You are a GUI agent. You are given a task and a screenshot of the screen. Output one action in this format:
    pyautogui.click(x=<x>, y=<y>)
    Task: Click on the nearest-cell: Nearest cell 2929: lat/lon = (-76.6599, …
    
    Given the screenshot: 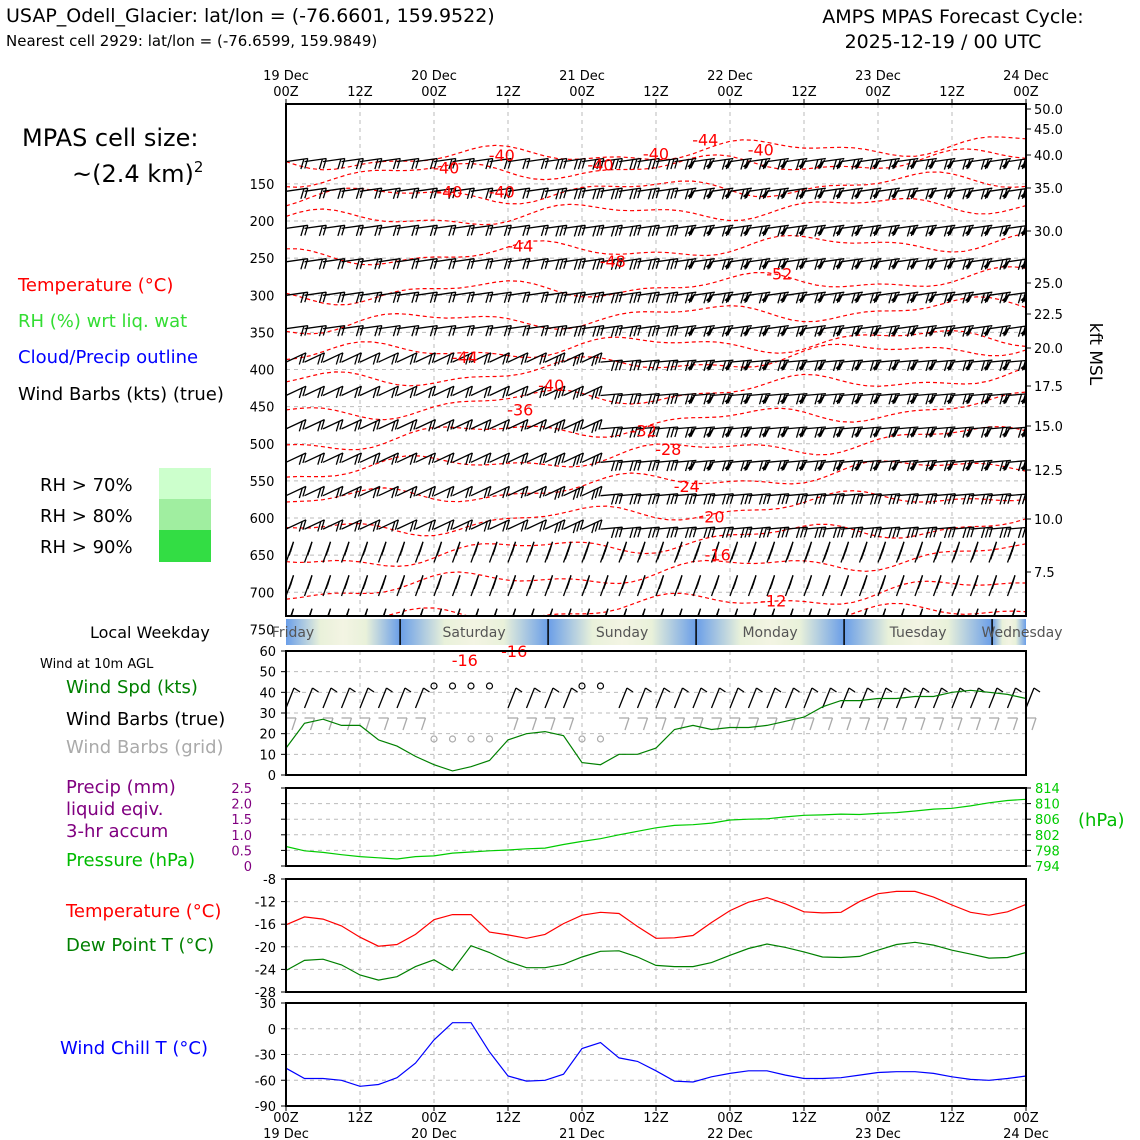 What is the action you would take?
    pyautogui.click(x=191, y=41)
    